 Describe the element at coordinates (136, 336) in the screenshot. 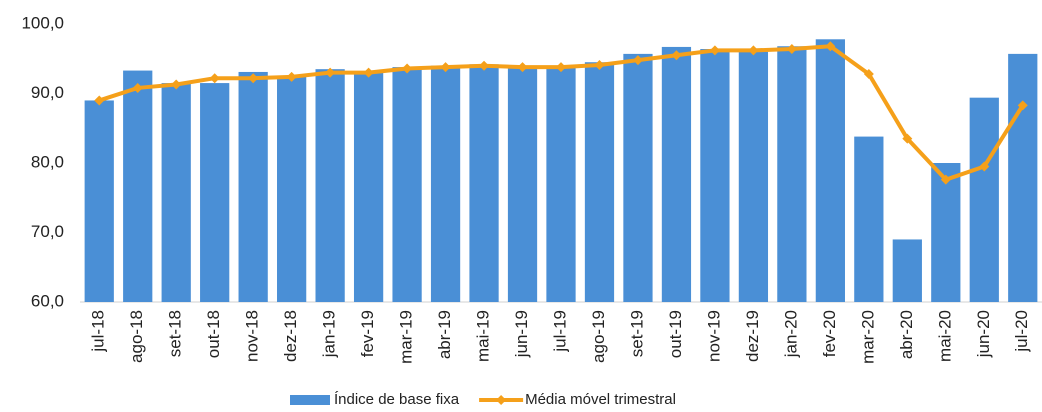

I see `x-tick-label: ago-18` at that location.